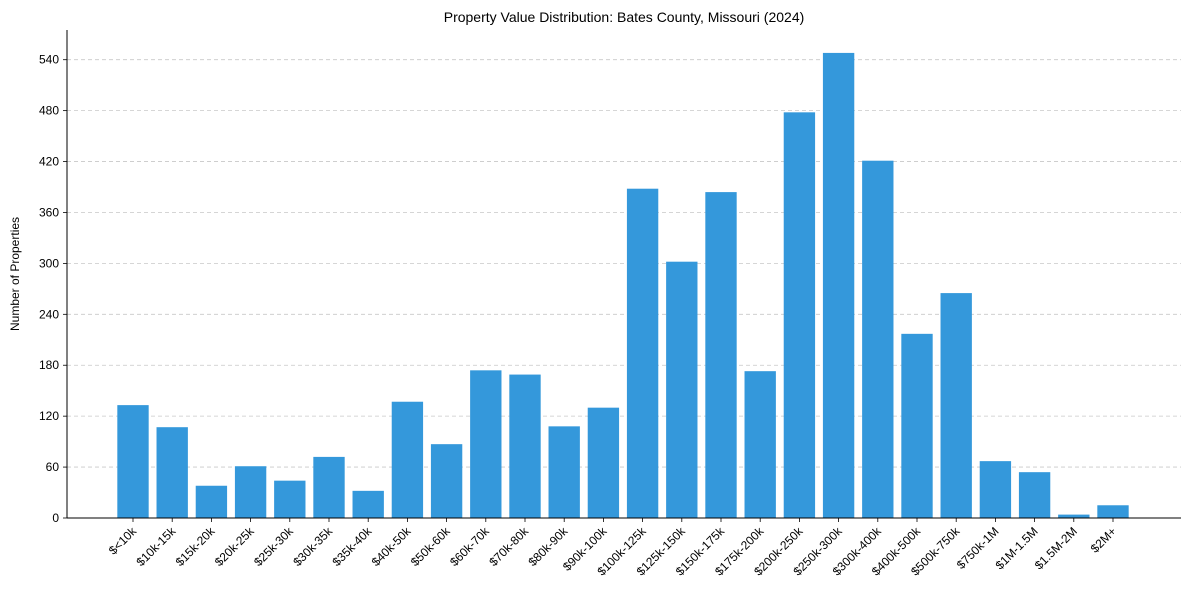  Describe the element at coordinates (313, 547) in the screenshot. I see `x-tick-label: $30k-35k` at that location.